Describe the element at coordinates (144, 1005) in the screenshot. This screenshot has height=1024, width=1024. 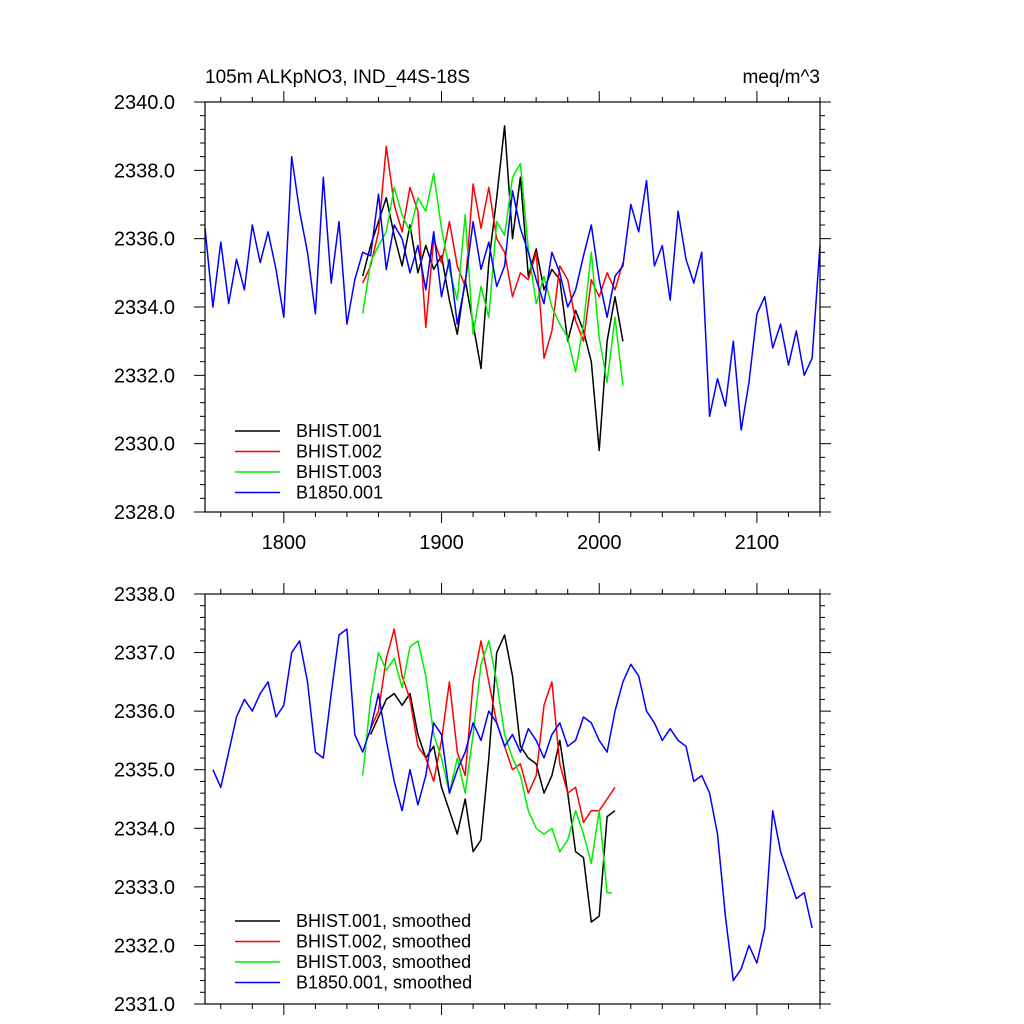
I see `y-tick-label: 2331.0` at that location.